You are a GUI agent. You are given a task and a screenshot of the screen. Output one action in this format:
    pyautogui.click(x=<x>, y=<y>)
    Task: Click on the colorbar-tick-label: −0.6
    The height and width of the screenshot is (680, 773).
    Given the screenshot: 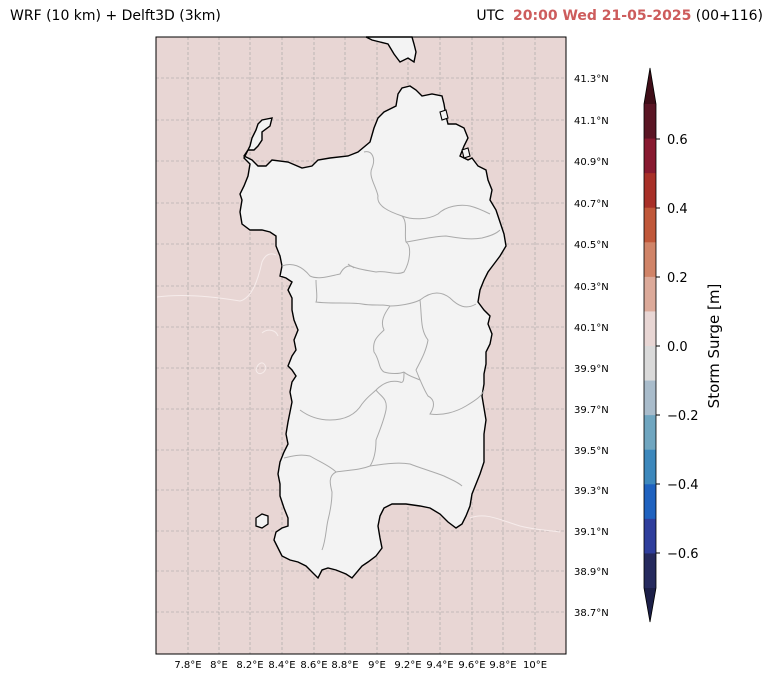 What is the action you would take?
    pyautogui.click(x=683, y=554)
    